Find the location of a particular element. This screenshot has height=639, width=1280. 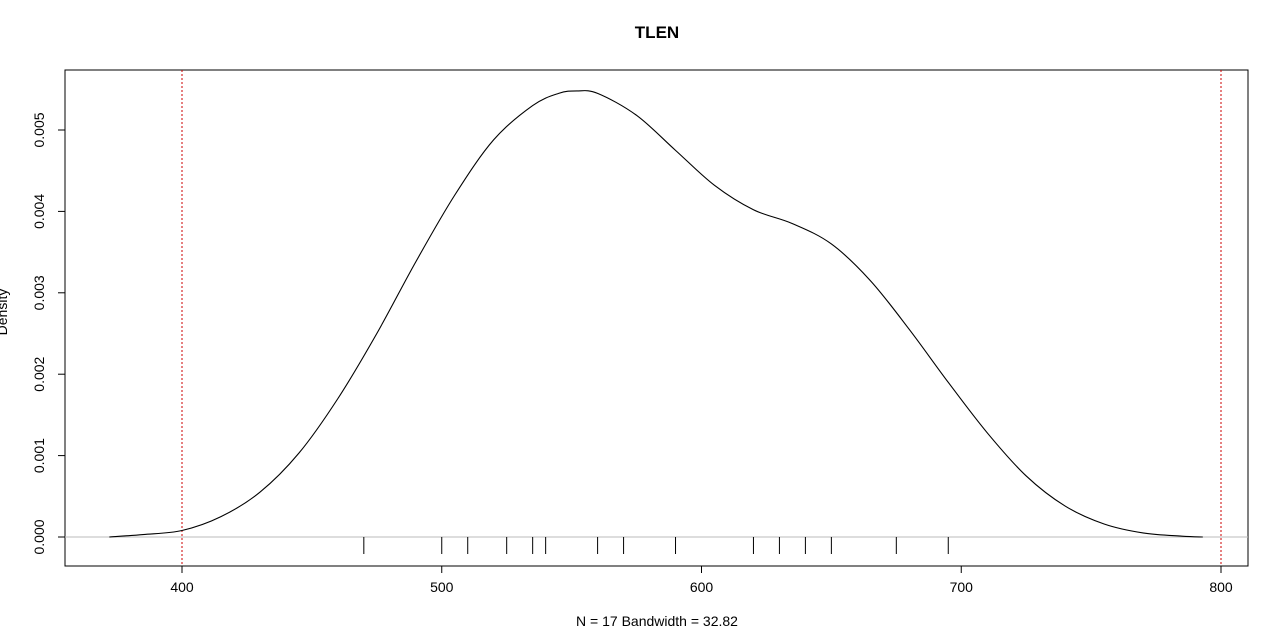

x-tick-label-500: 500 is located at coordinates (442, 587).